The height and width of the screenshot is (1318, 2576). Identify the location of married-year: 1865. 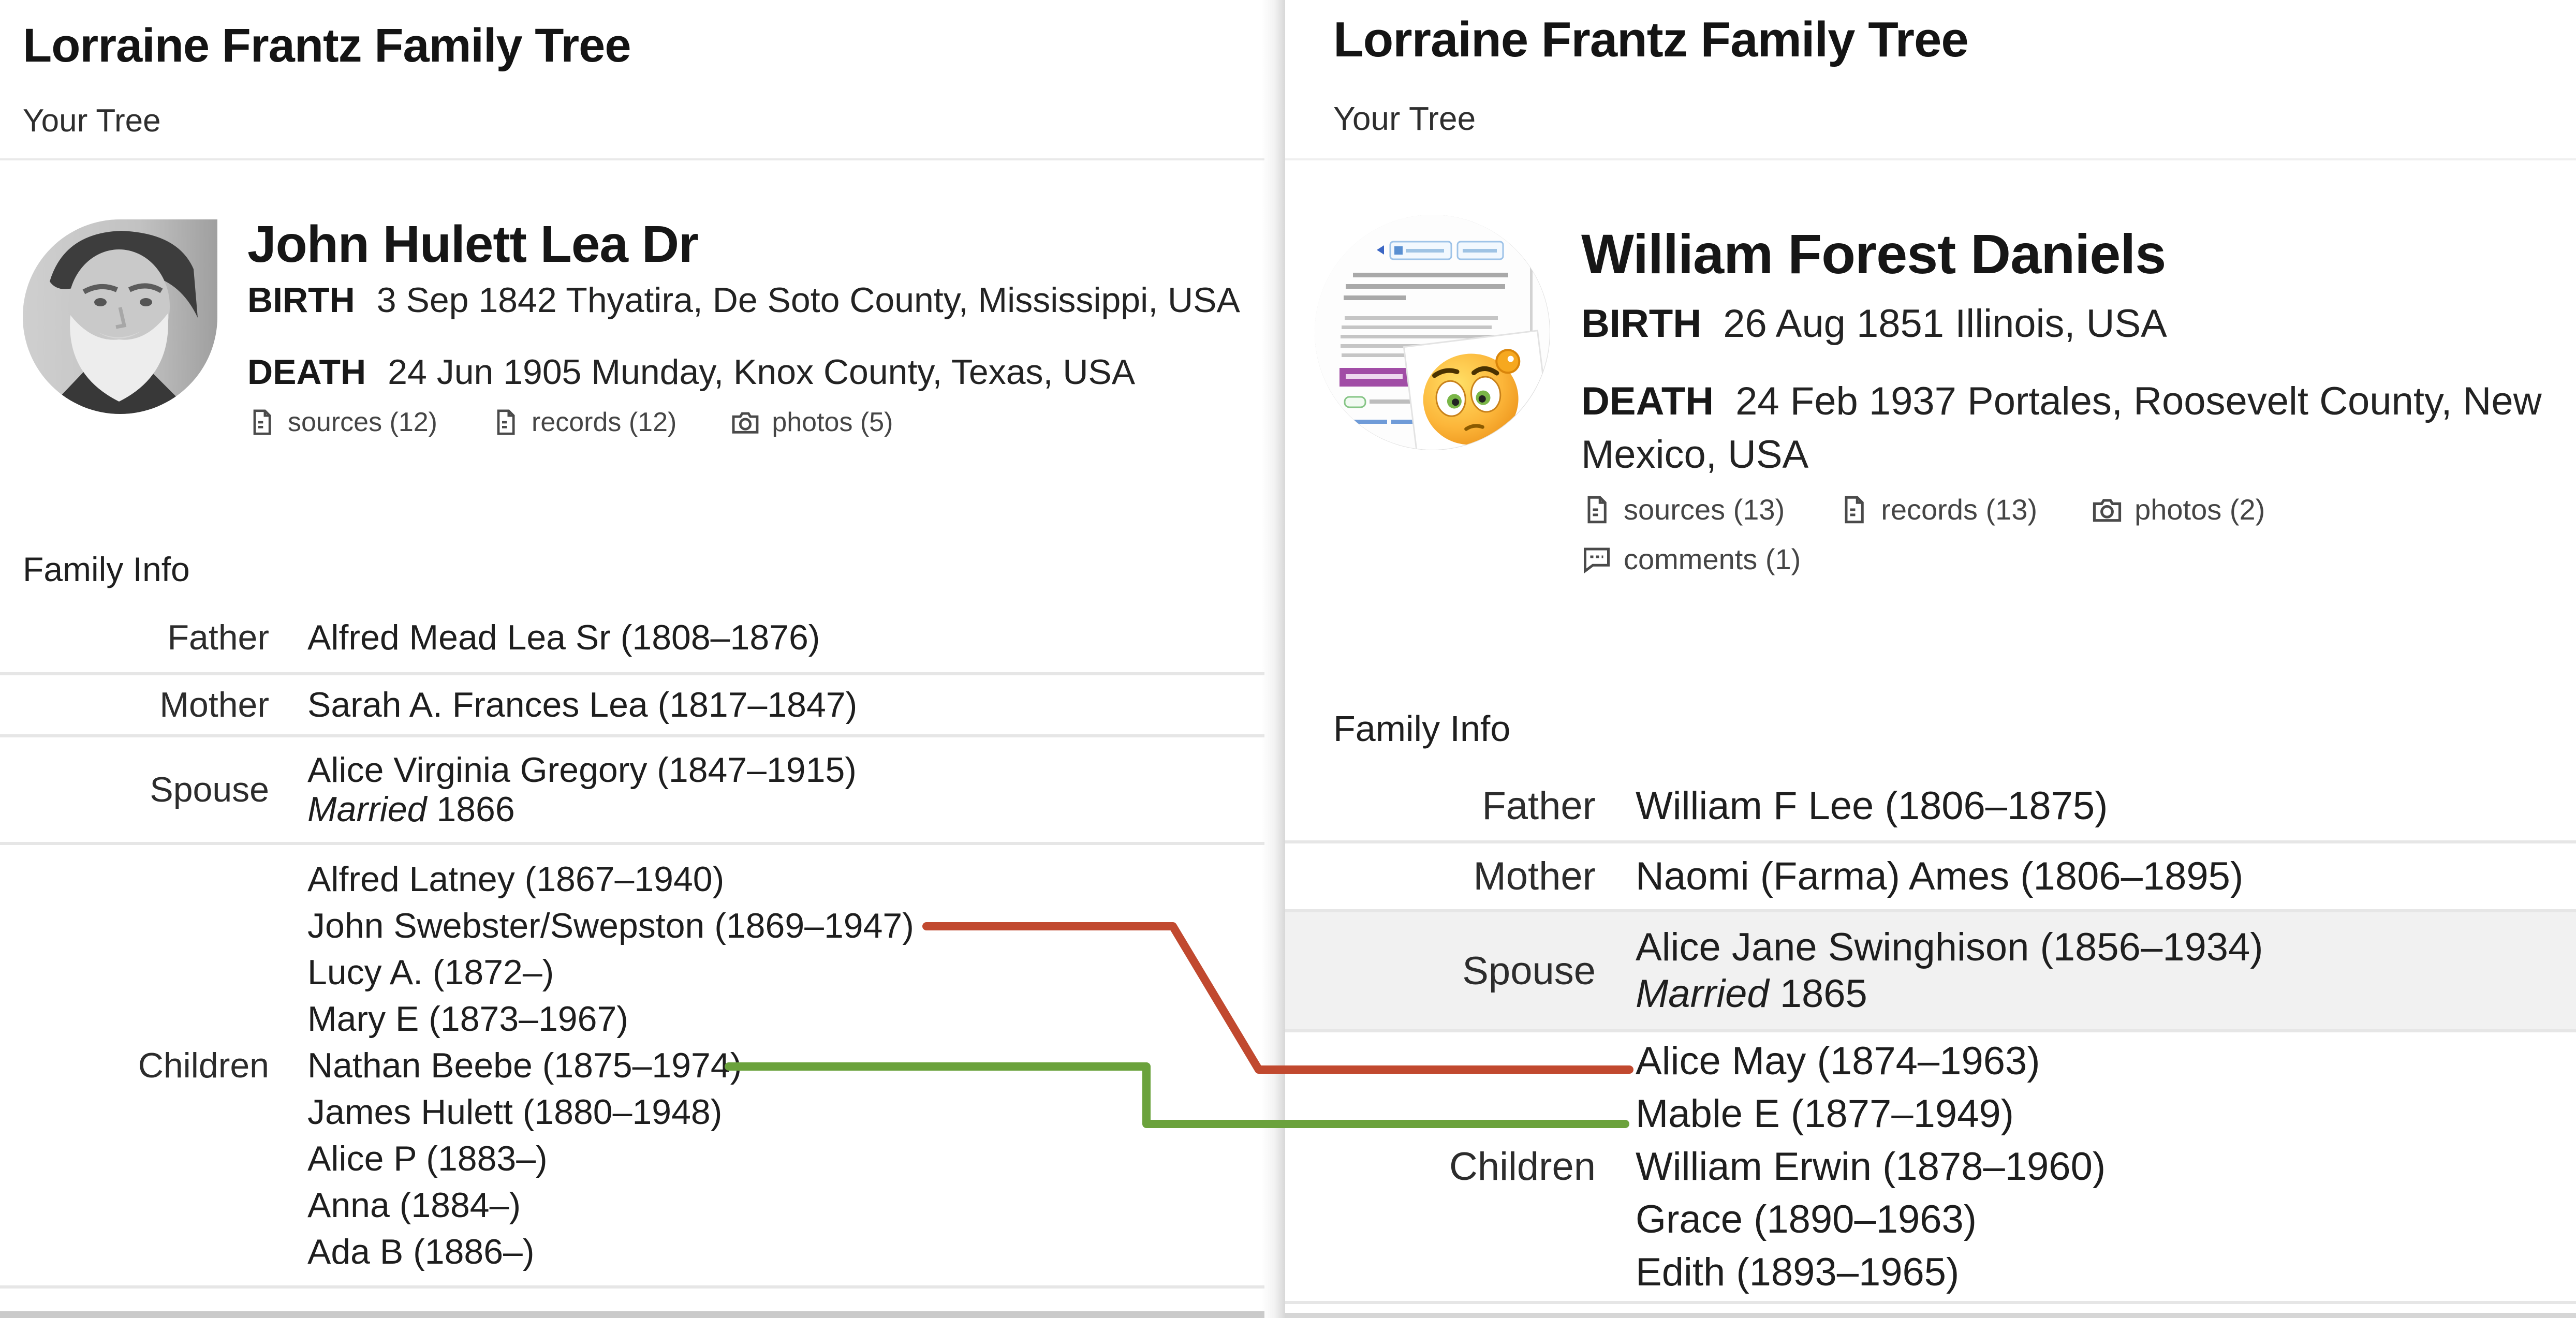
(1823, 994).